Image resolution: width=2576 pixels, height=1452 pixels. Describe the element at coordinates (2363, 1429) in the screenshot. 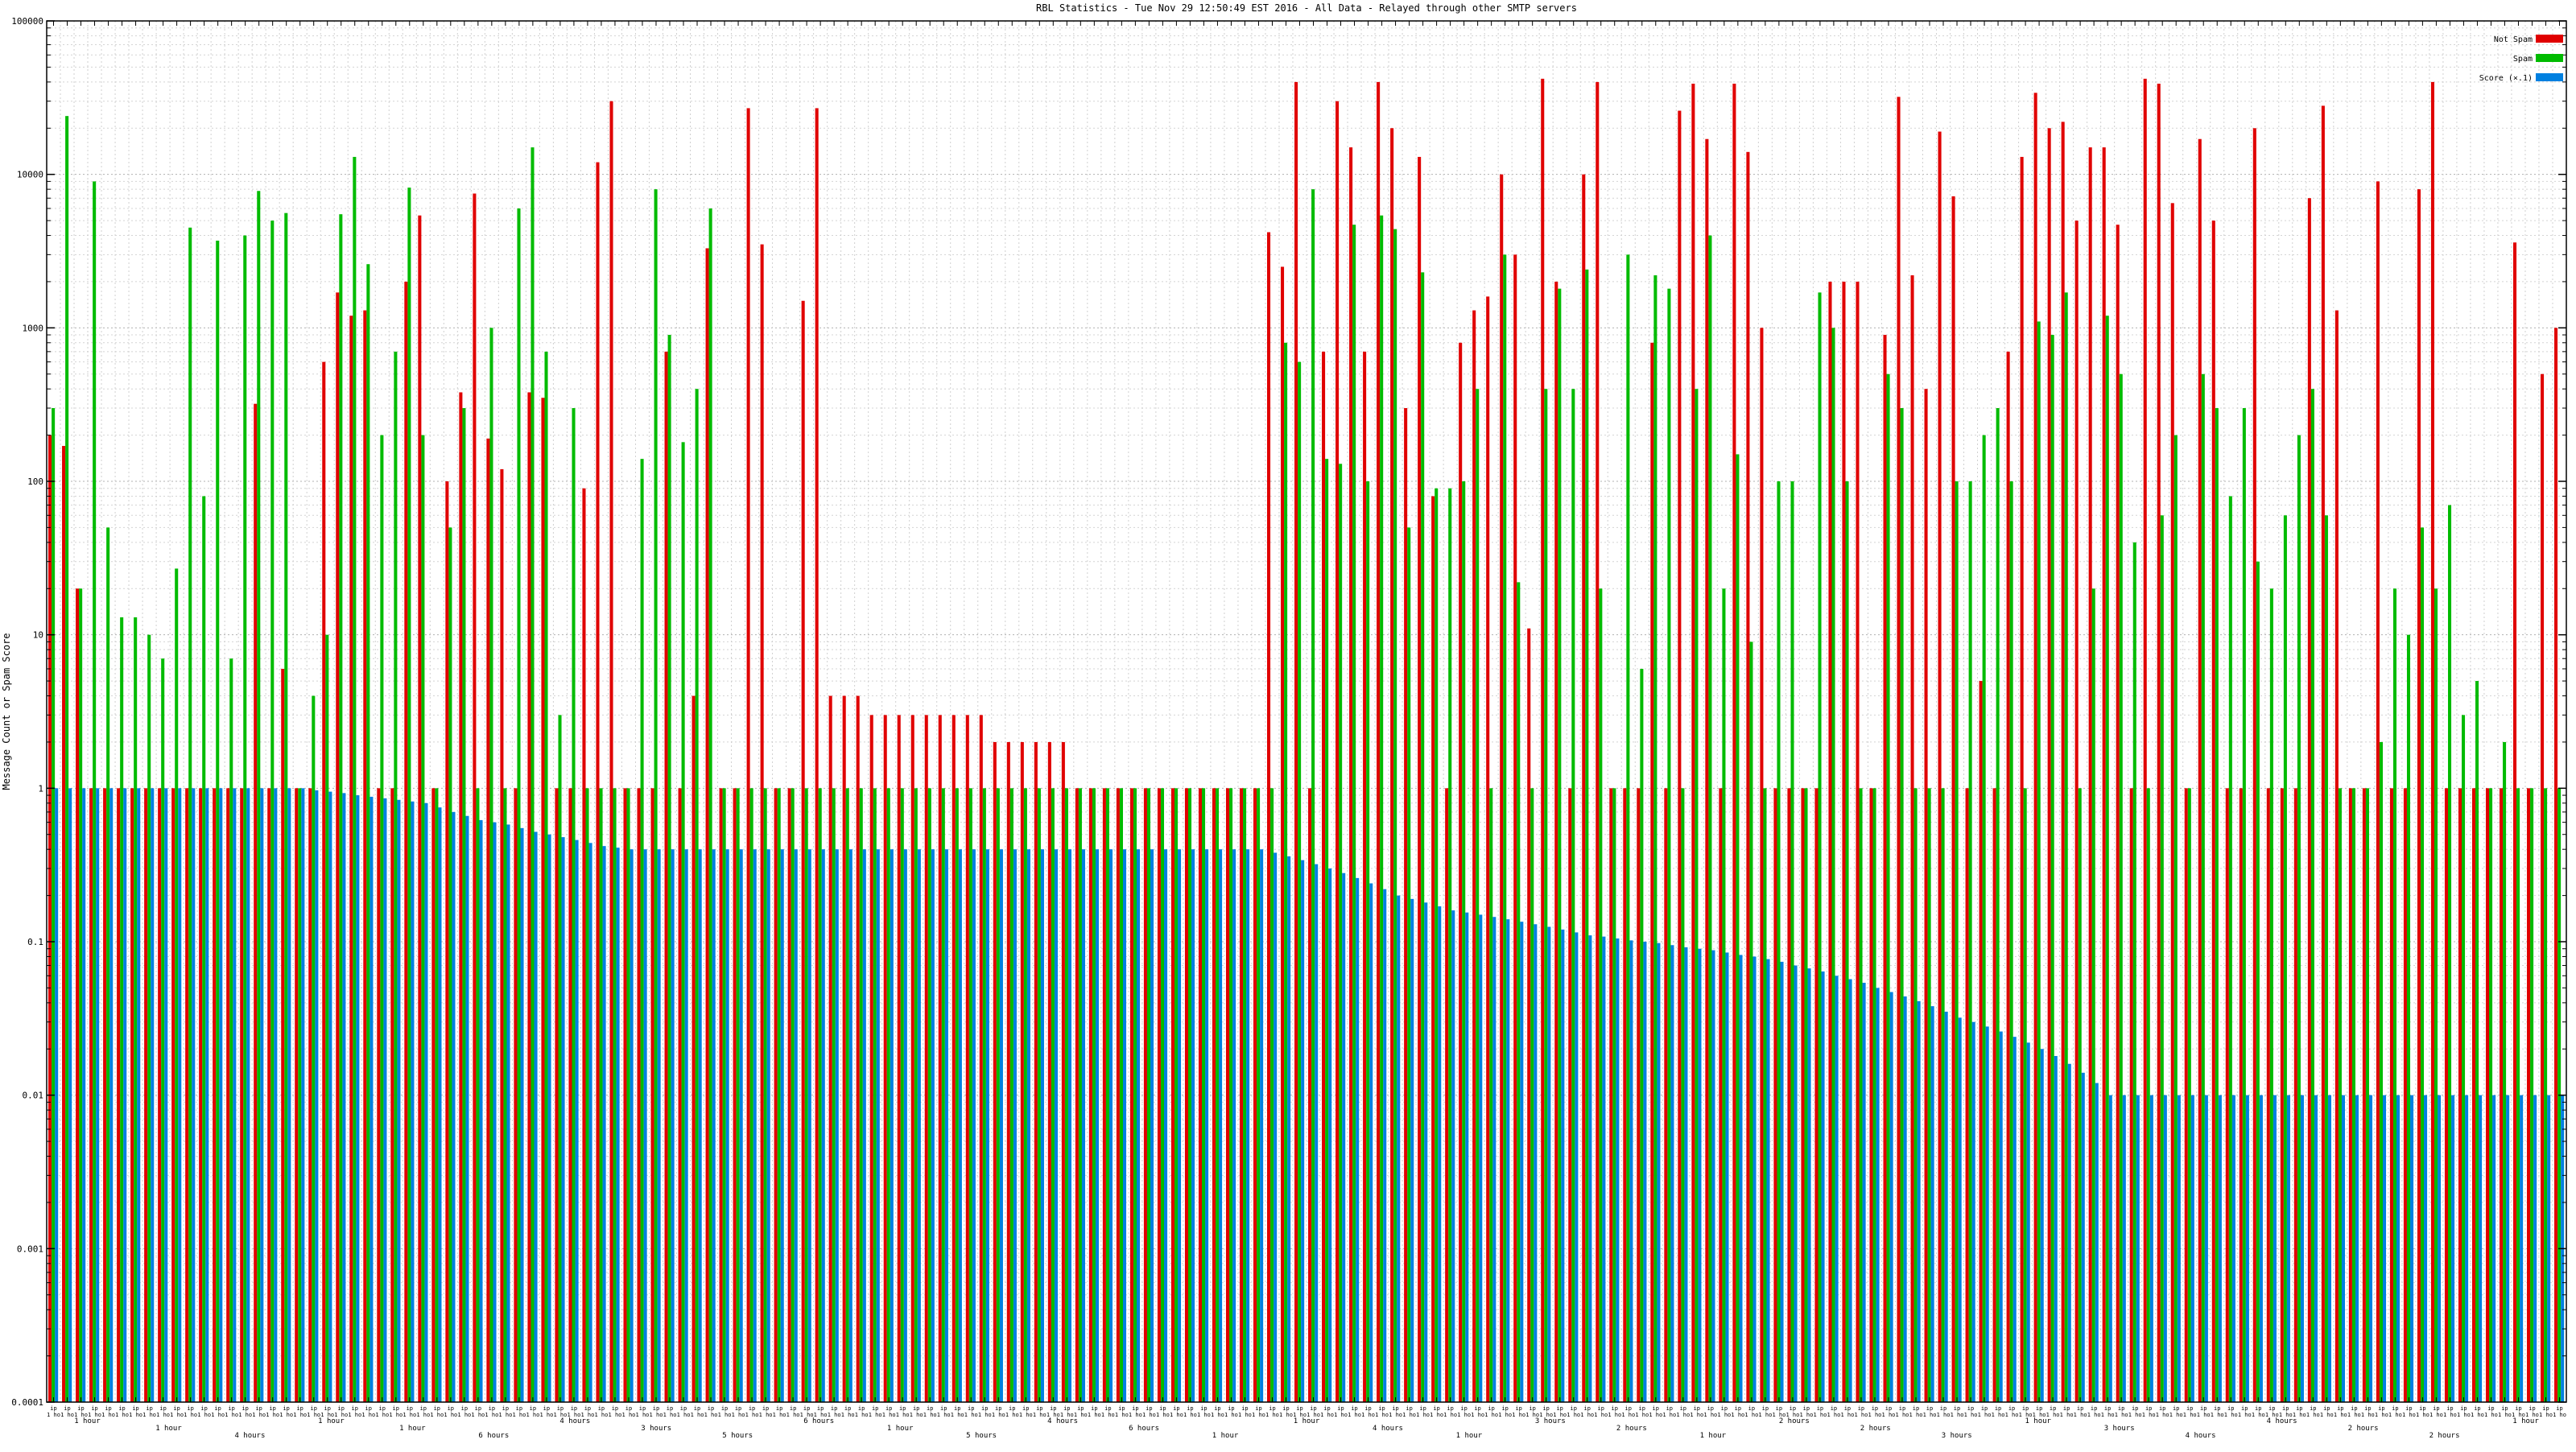

I see `x-duration-label: 2 hours` at that location.